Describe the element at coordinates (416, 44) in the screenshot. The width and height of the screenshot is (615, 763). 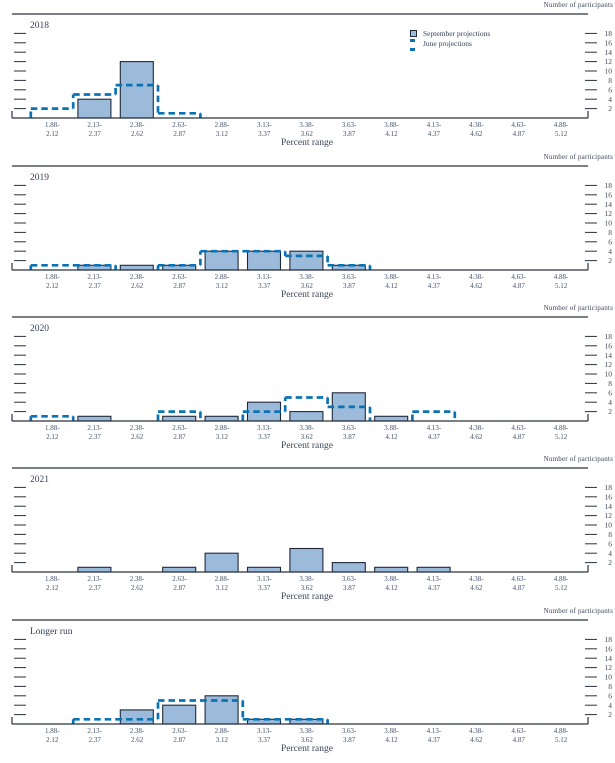
I see `june-dash-icon` at that location.